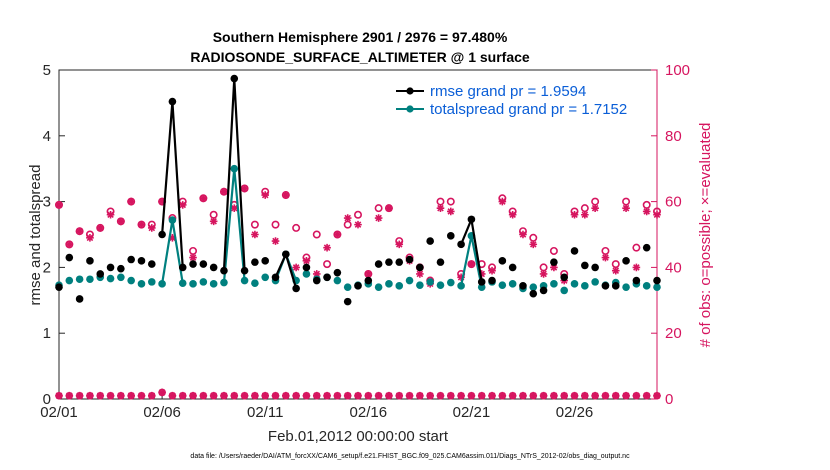  What do you see at coordinates (575, 412) in the screenshot?
I see `x-tick-label: 02/26` at bounding box center [575, 412].